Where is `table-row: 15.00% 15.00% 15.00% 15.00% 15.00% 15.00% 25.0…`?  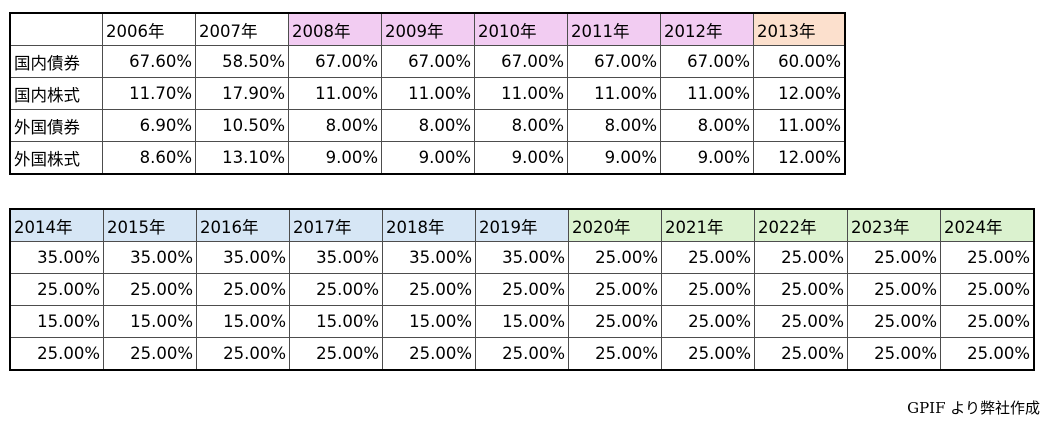 table-row: 15.00% 15.00% 15.00% 15.00% 15.00% 15.00% 25.0… is located at coordinates (522, 321).